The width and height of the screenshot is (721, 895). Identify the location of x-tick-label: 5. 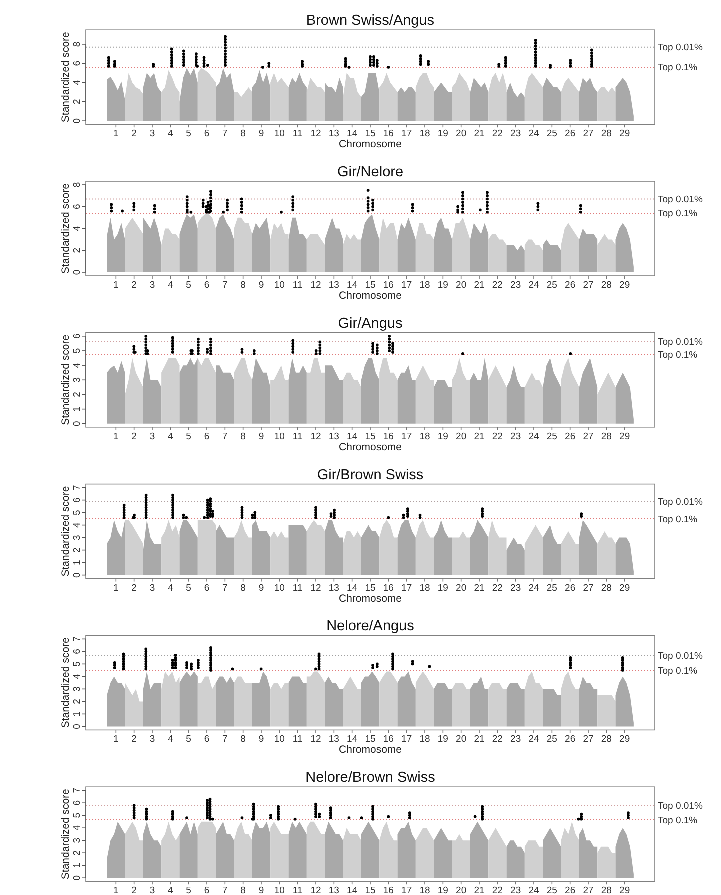
(189, 740).